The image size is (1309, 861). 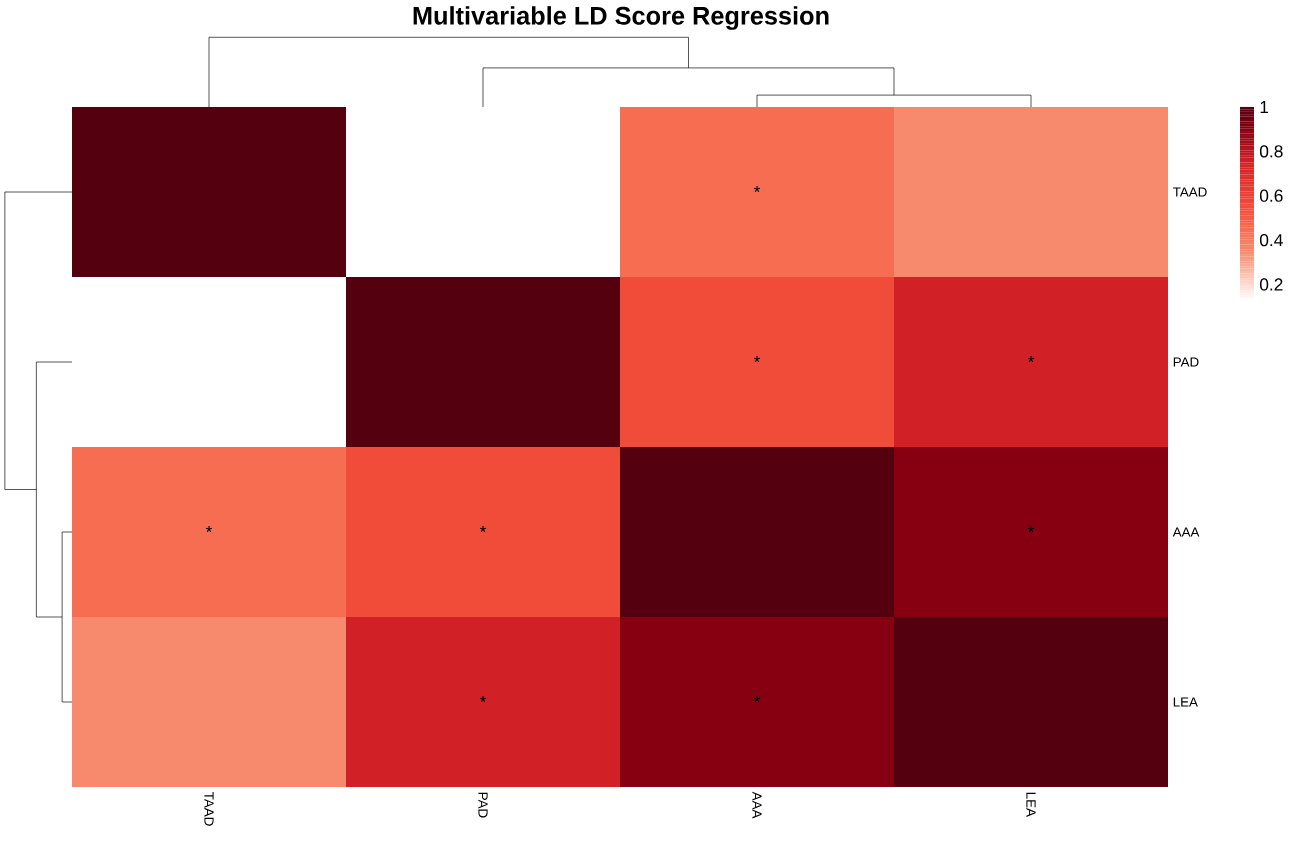 What do you see at coordinates (483, 805) in the screenshot?
I see `x-tick-label: PAD` at bounding box center [483, 805].